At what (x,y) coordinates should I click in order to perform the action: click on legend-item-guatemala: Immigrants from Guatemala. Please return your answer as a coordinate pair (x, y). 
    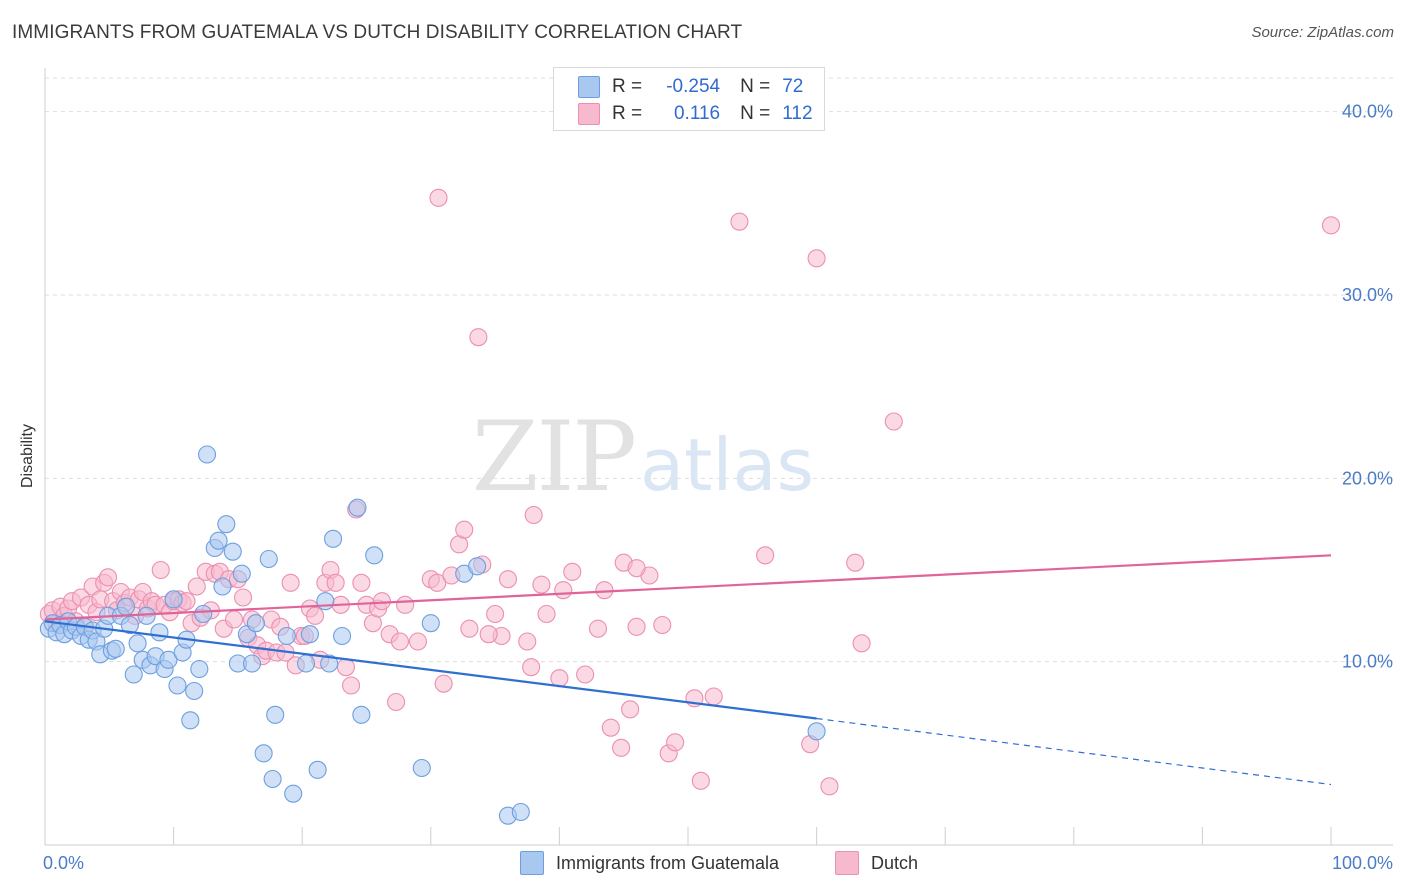
    Looking at the image, I should click on (649, 863).